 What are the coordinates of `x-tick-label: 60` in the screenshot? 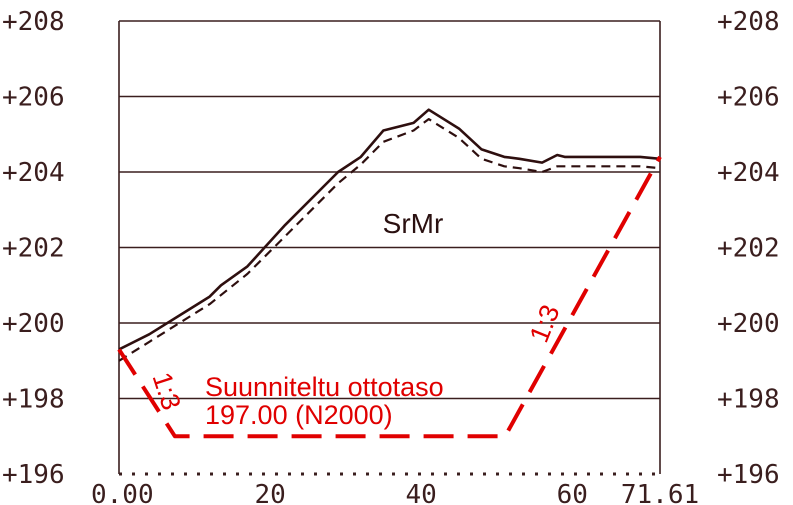 It's located at (572, 492).